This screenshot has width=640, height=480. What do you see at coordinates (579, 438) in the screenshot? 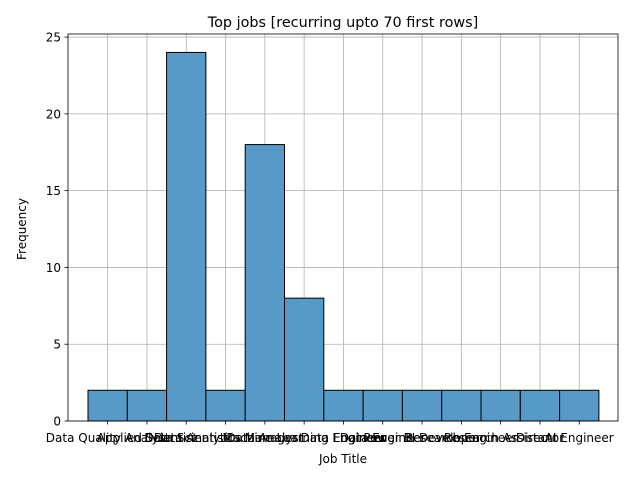
I see `x-tick-label: AI Engineer` at bounding box center [579, 438].